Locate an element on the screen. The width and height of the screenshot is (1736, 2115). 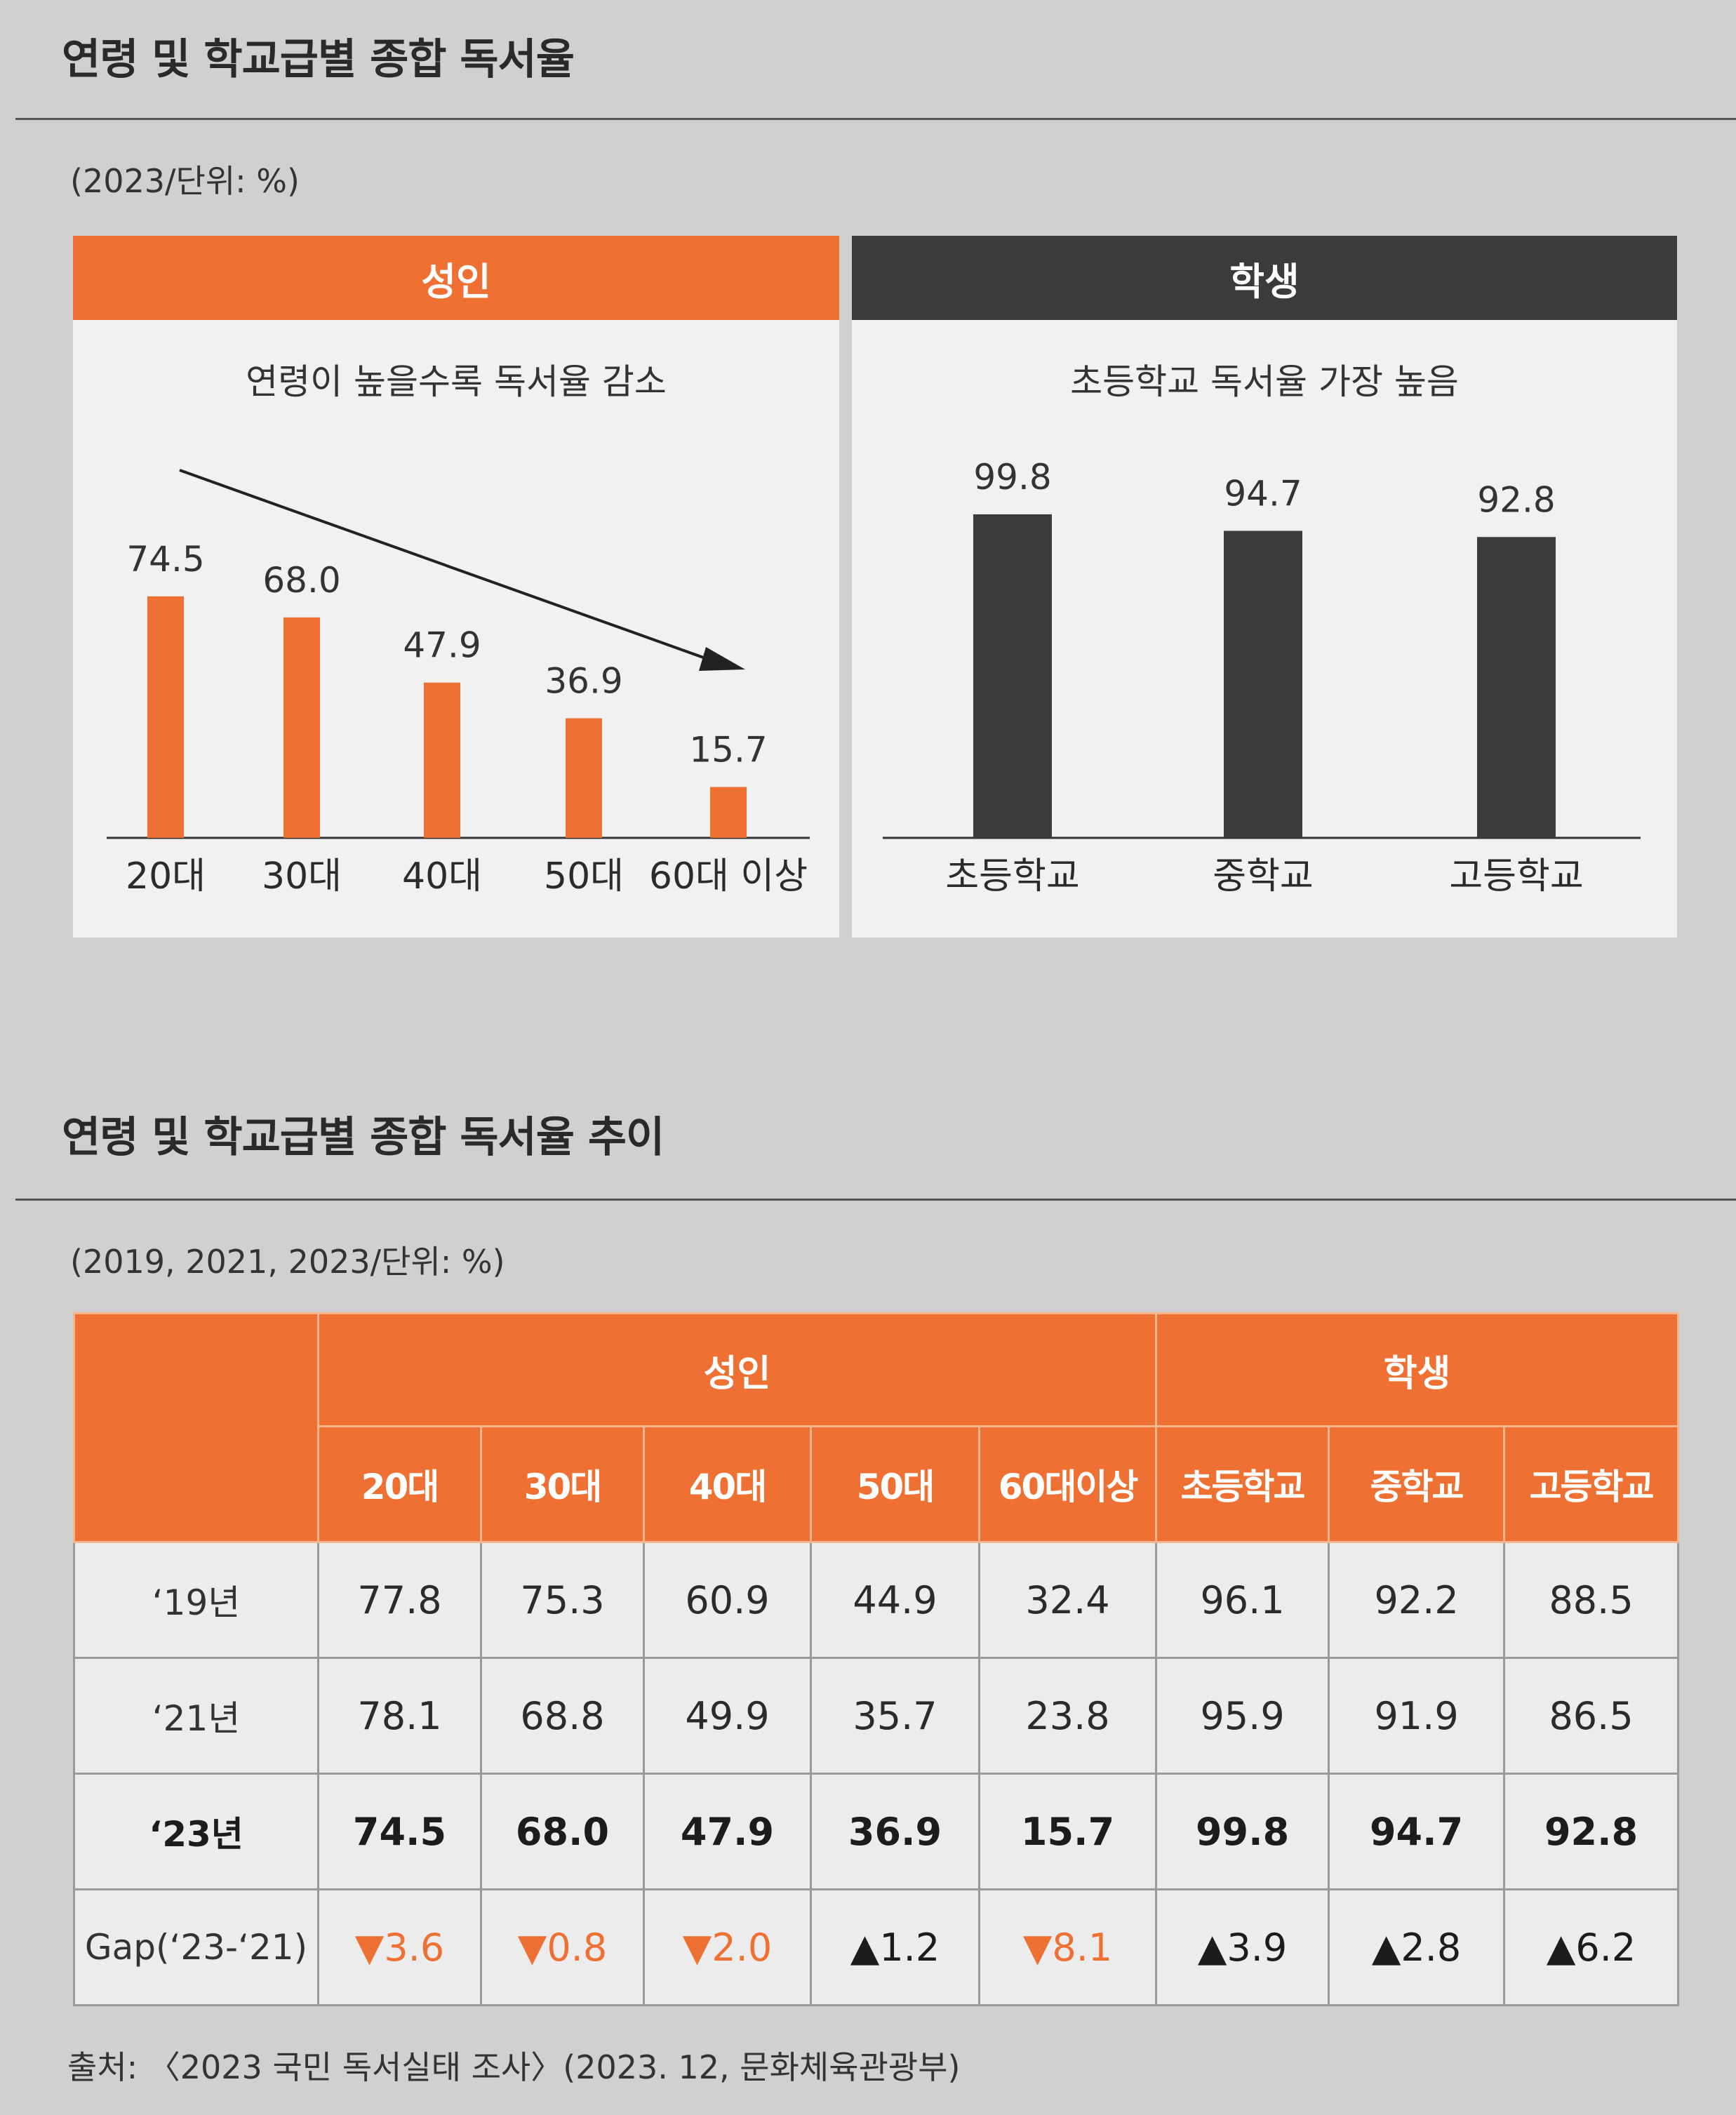
table-row: ‘19년 77.8 75.3 60.9 44.9 32.4 96.1 92.2 88.5 is located at coordinates (876, 1600).